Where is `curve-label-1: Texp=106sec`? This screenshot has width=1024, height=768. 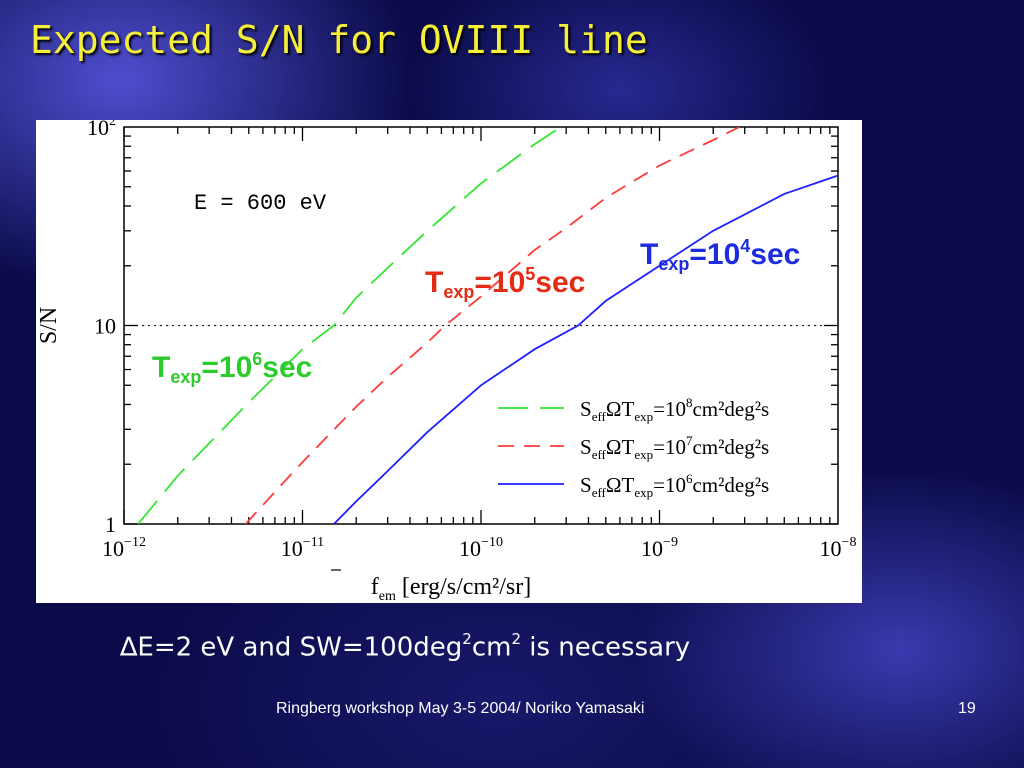
curve-label-1: Texp=106sec is located at coordinates (232, 368).